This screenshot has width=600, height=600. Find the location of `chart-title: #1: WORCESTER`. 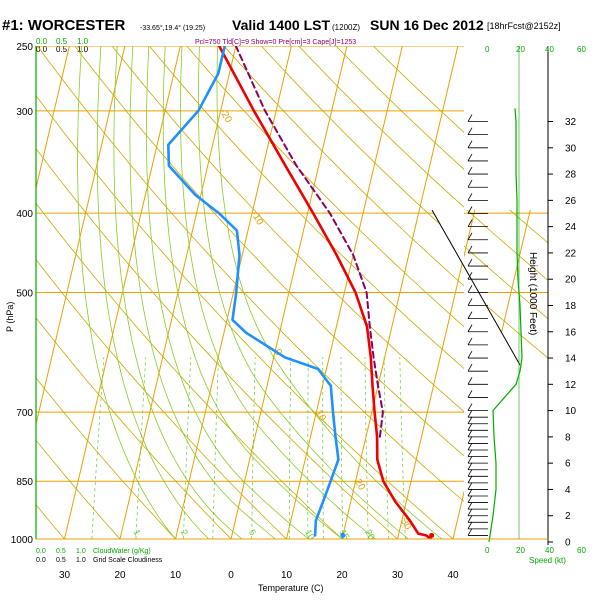

chart-title: #1: WORCESTER is located at coordinates (64, 25).